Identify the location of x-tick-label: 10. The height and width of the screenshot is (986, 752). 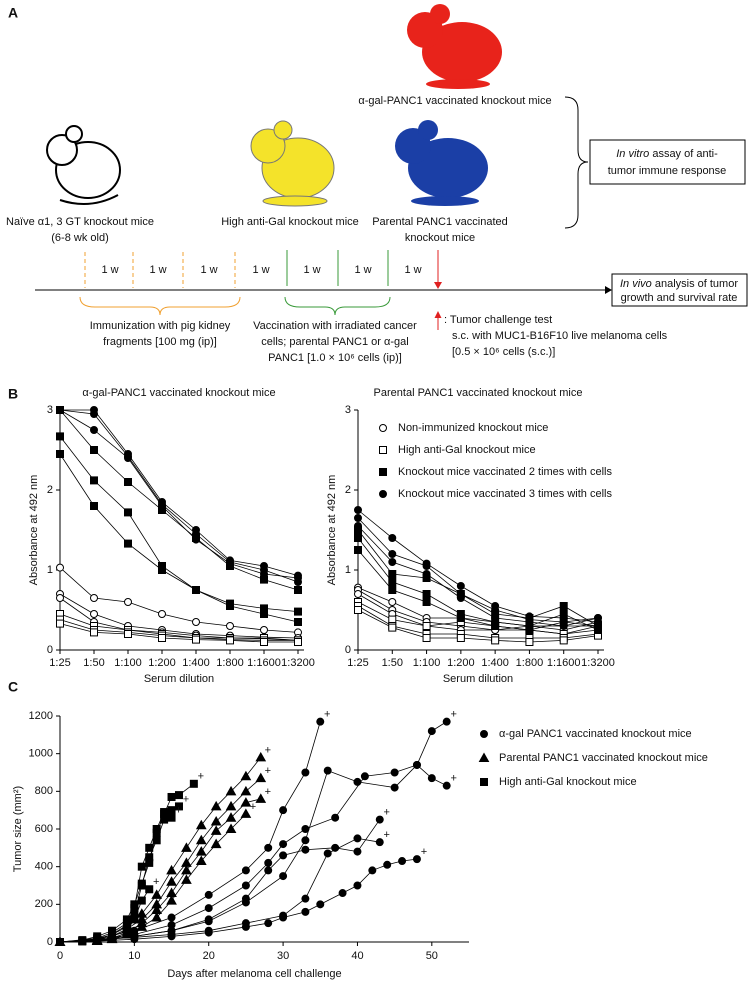
(134, 956).